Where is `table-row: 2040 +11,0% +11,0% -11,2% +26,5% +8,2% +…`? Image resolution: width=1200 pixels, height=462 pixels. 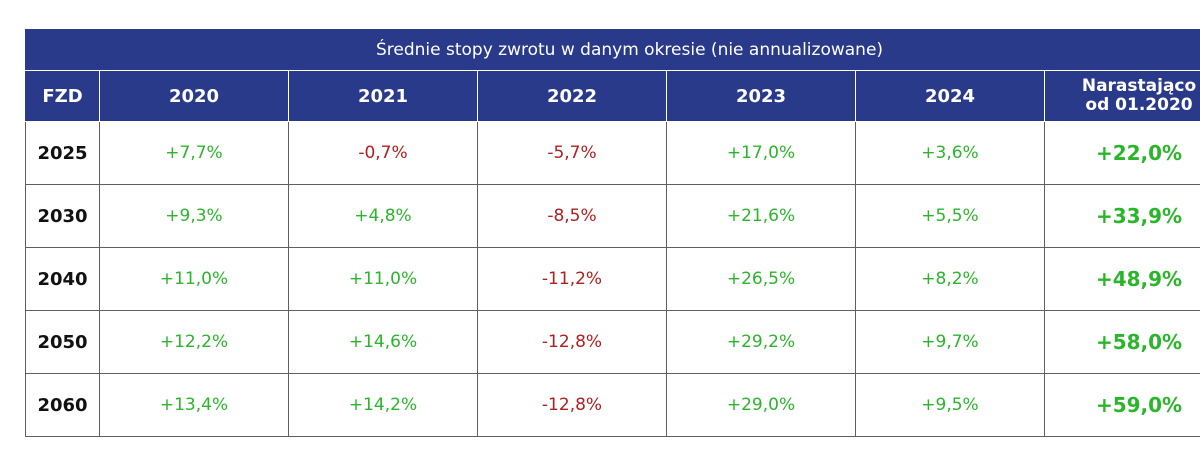
table-row: 2040 +11,0% +11,0% -11,2% +26,5% +8,2% +… is located at coordinates (612, 279).